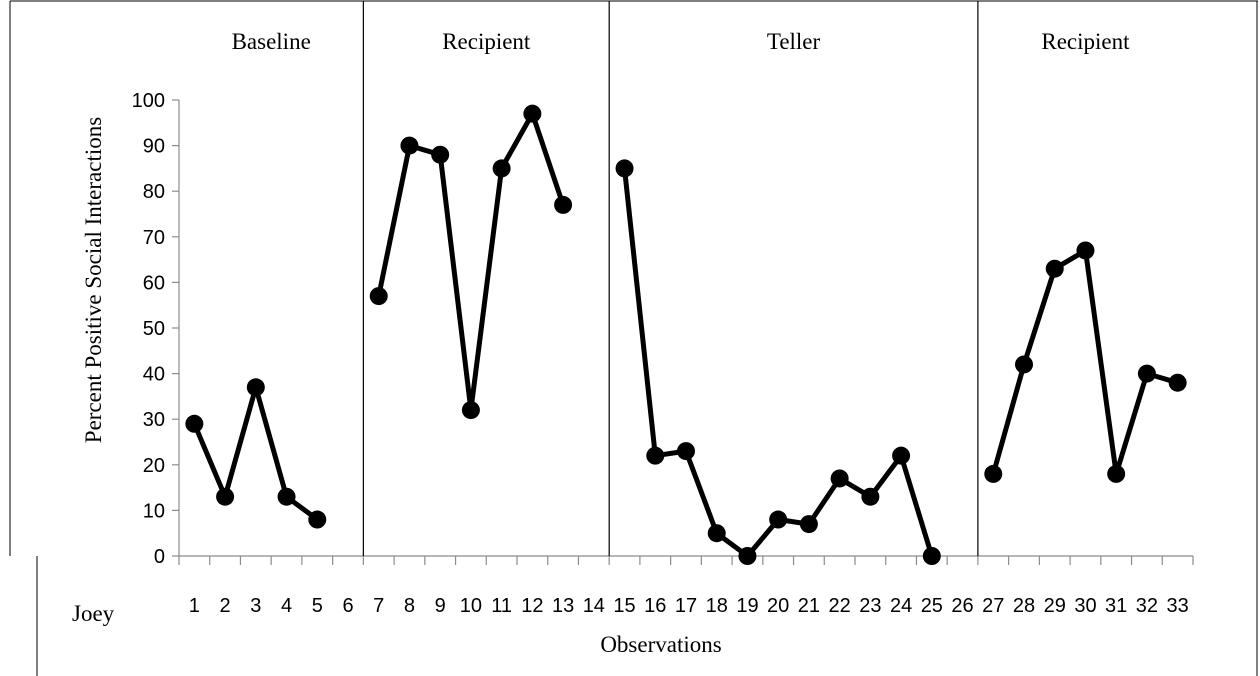 This screenshot has width=1260, height=676. I want to click on x-tick-label: 24, so click(901, 606).